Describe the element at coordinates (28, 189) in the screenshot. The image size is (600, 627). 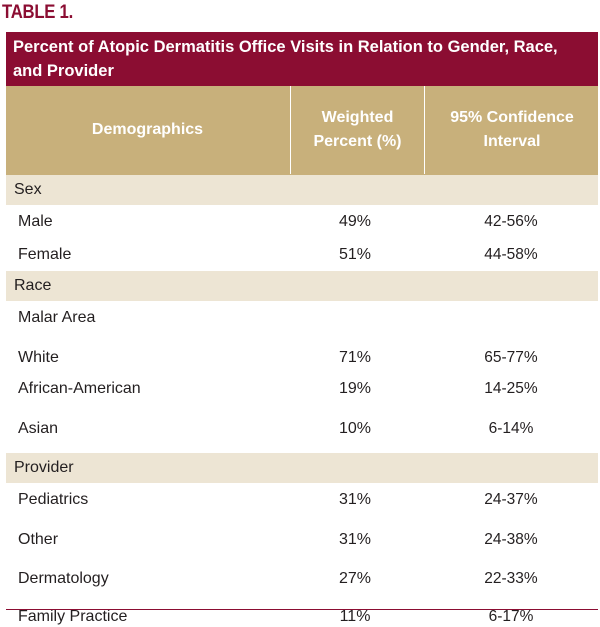
I see `section-label-sex: Sex` at that location.